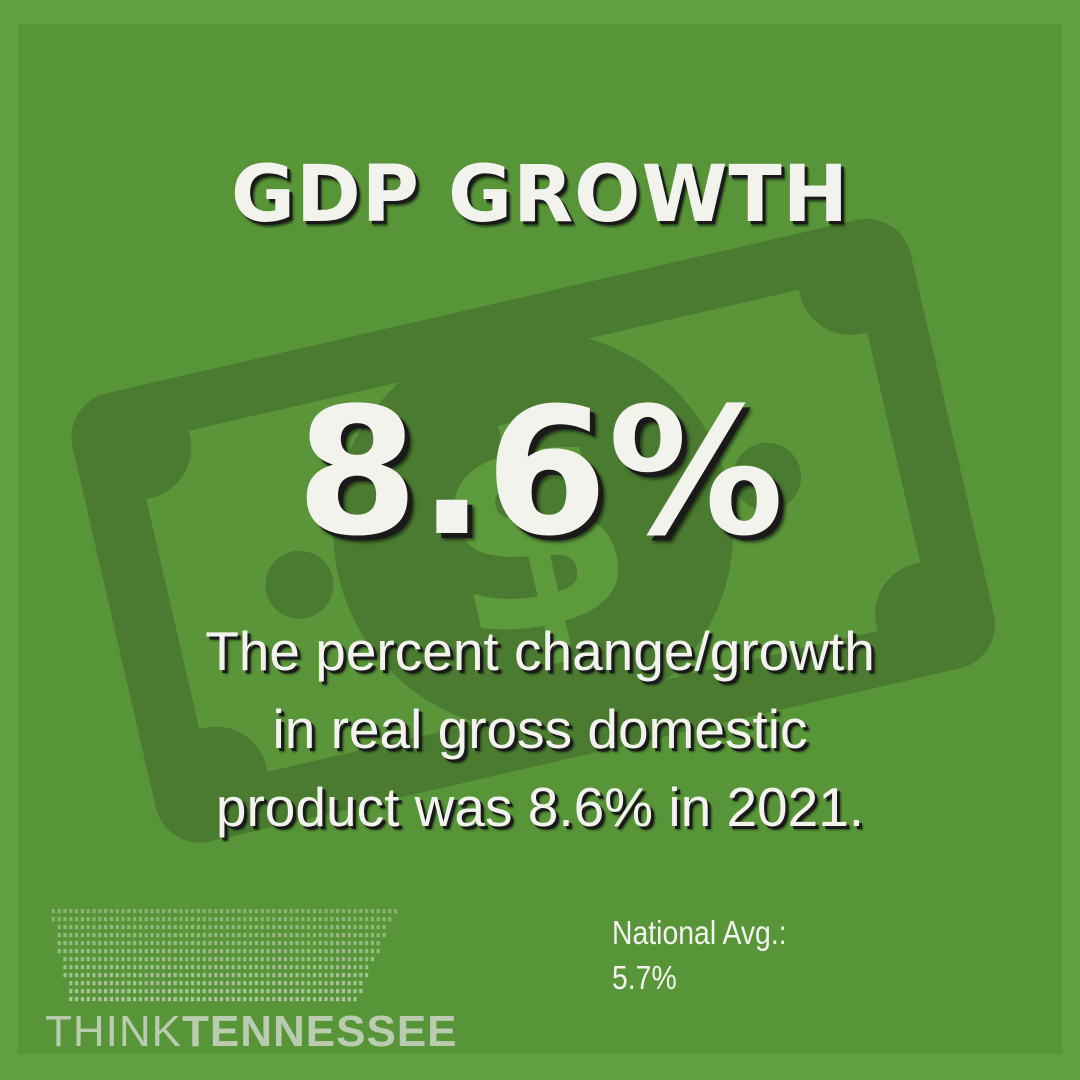 This screenshot has width=1080, height=1080. I want to click on description-line: product was 8.6% in 2021., so click(540, 807).